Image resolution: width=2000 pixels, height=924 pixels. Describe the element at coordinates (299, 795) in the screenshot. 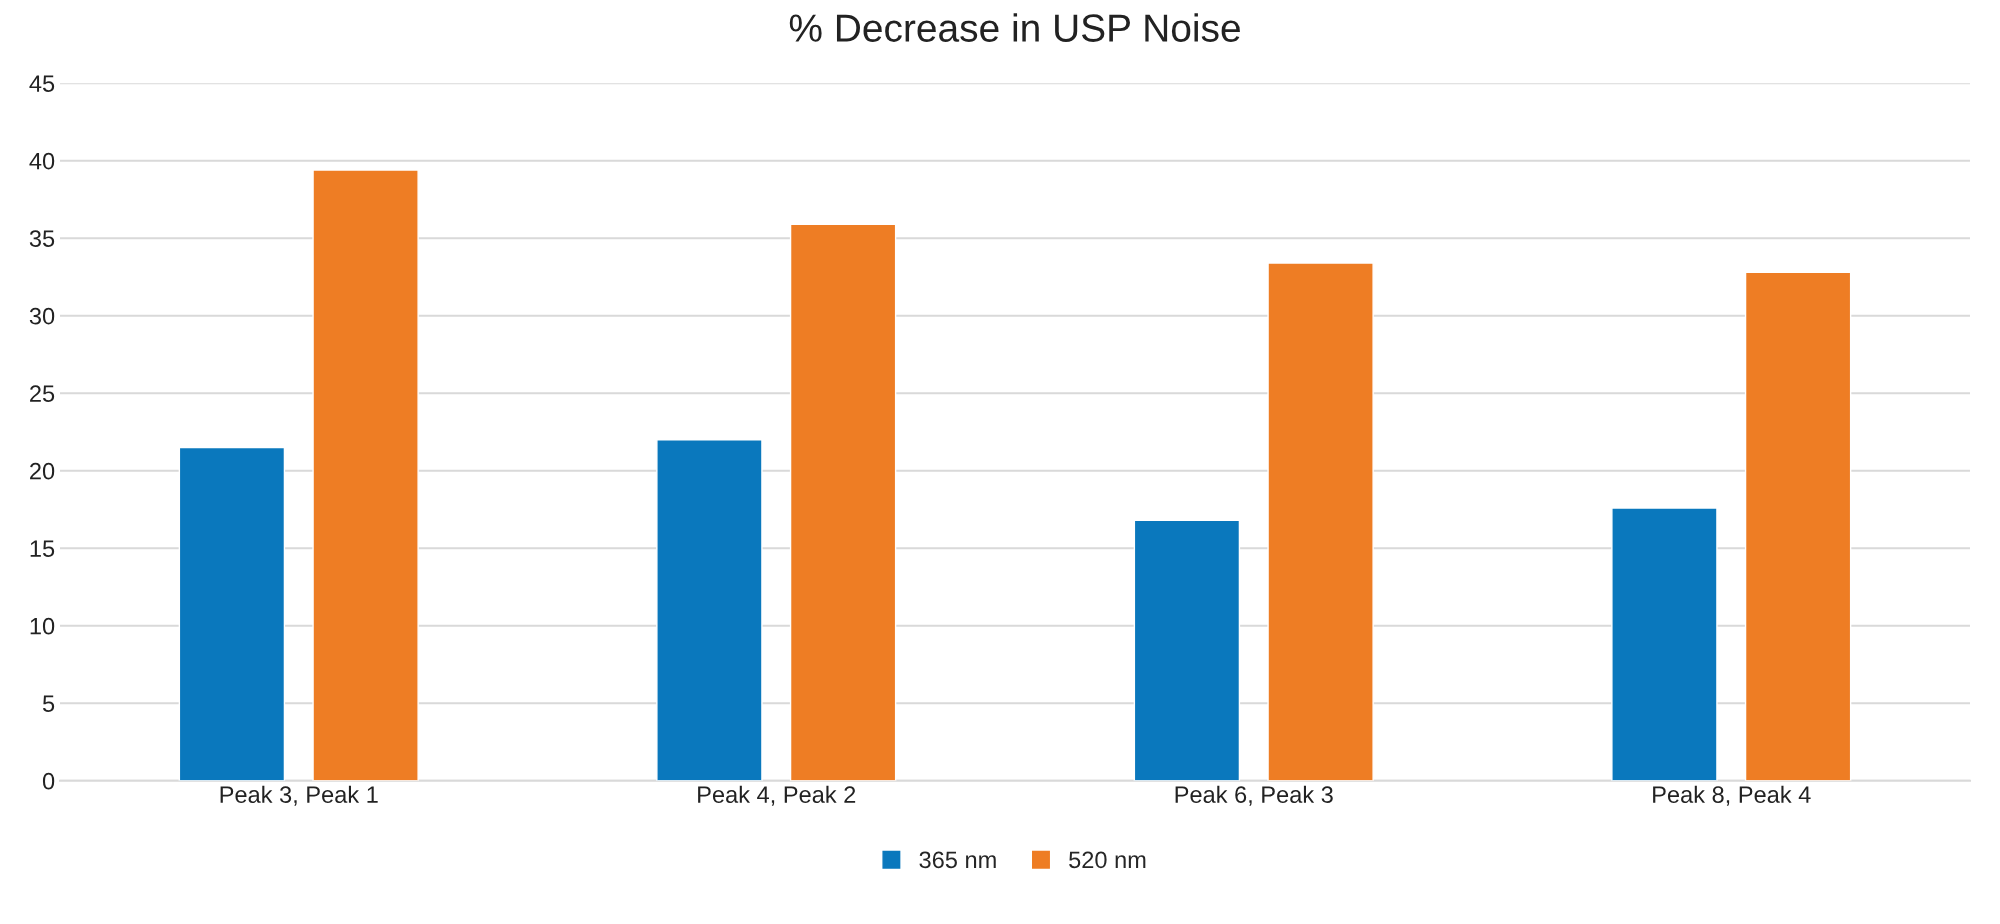

I see `x-tick-label: Peak 3, Peak 1` at that location.